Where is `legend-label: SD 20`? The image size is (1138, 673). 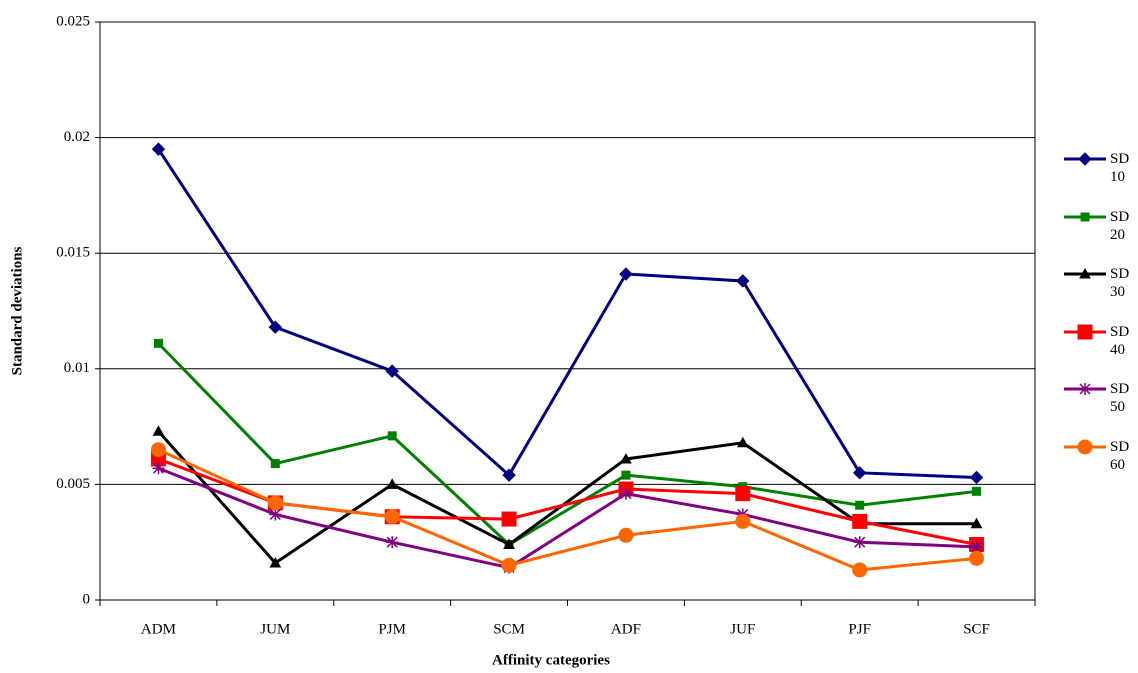
legend-label: SD 20 is located at coordinates (1120, 225).